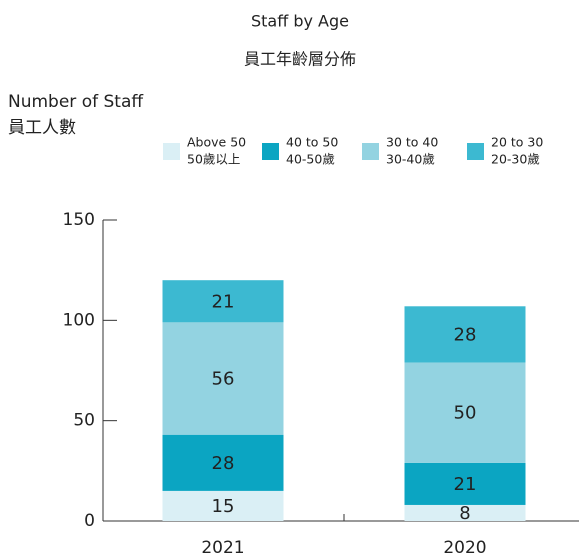 The image size is (579, 559). Describe the element at coordinates (310, 159) in the screenshot. I see `legend-label-zh: 40-50歲` at that location.